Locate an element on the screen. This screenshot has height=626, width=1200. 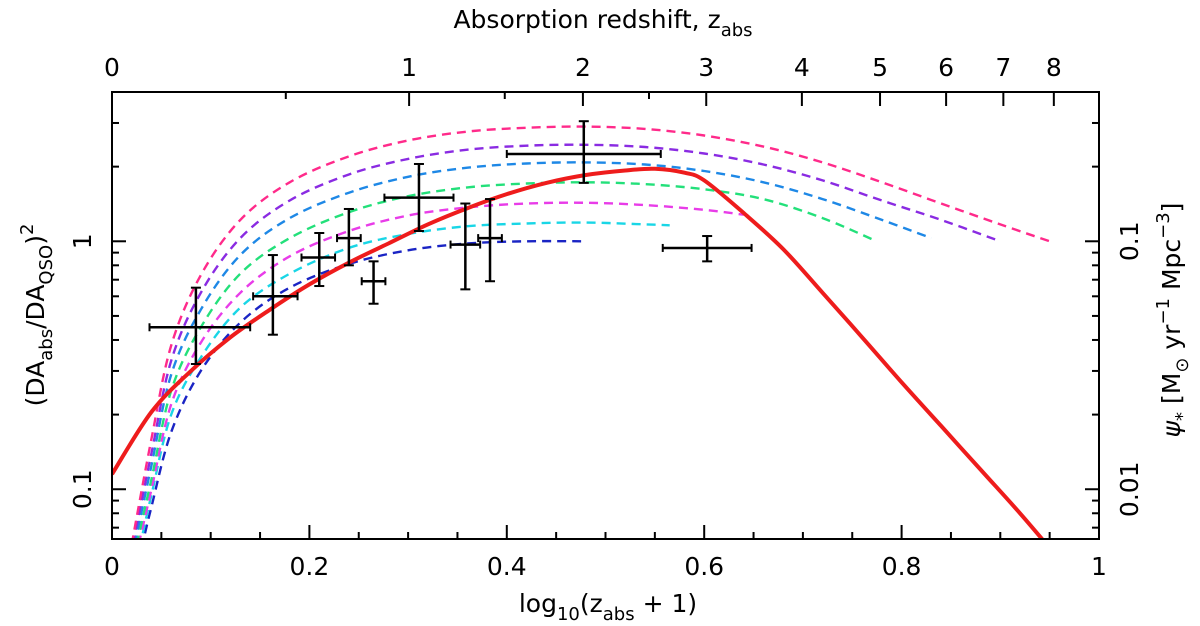
x-tick-label: 0.4 is located at coordinates (507, 566).